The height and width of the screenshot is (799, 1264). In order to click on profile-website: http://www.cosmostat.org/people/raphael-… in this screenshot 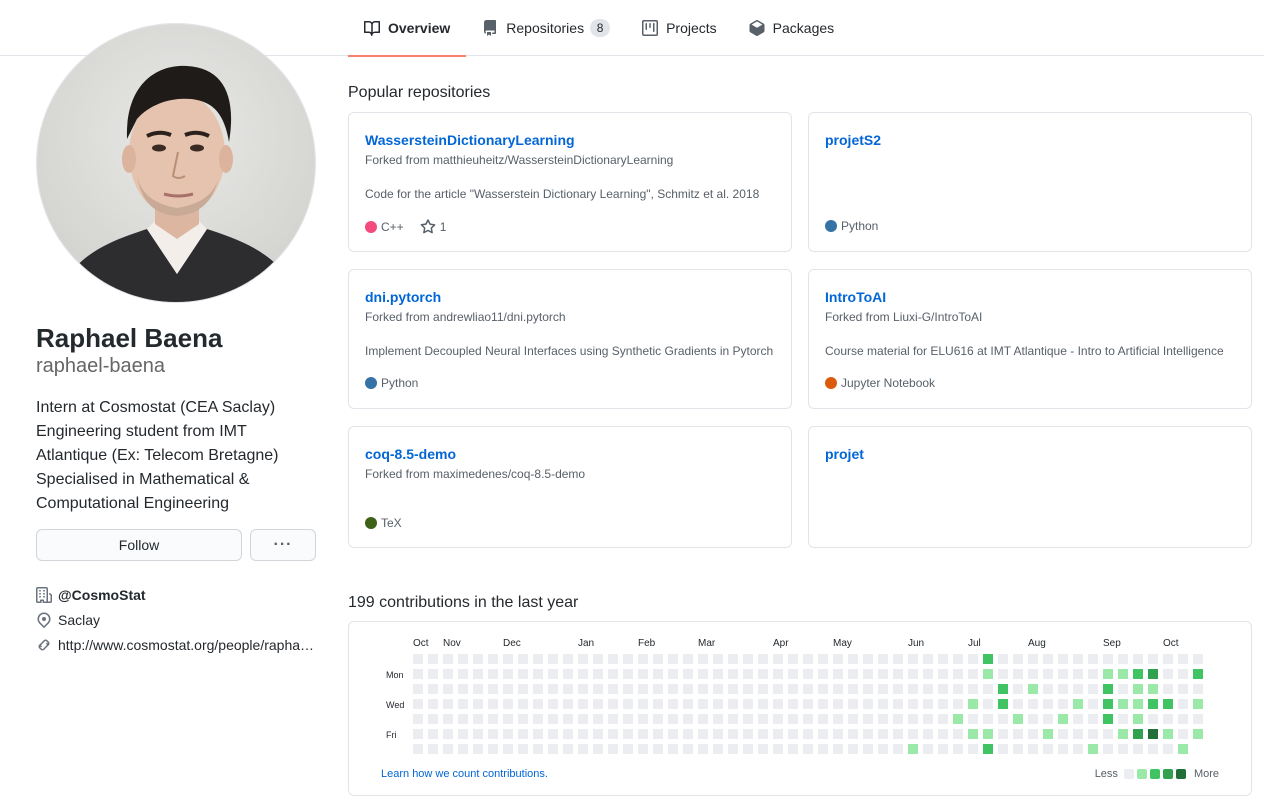, I will do `click(177, 644)`.